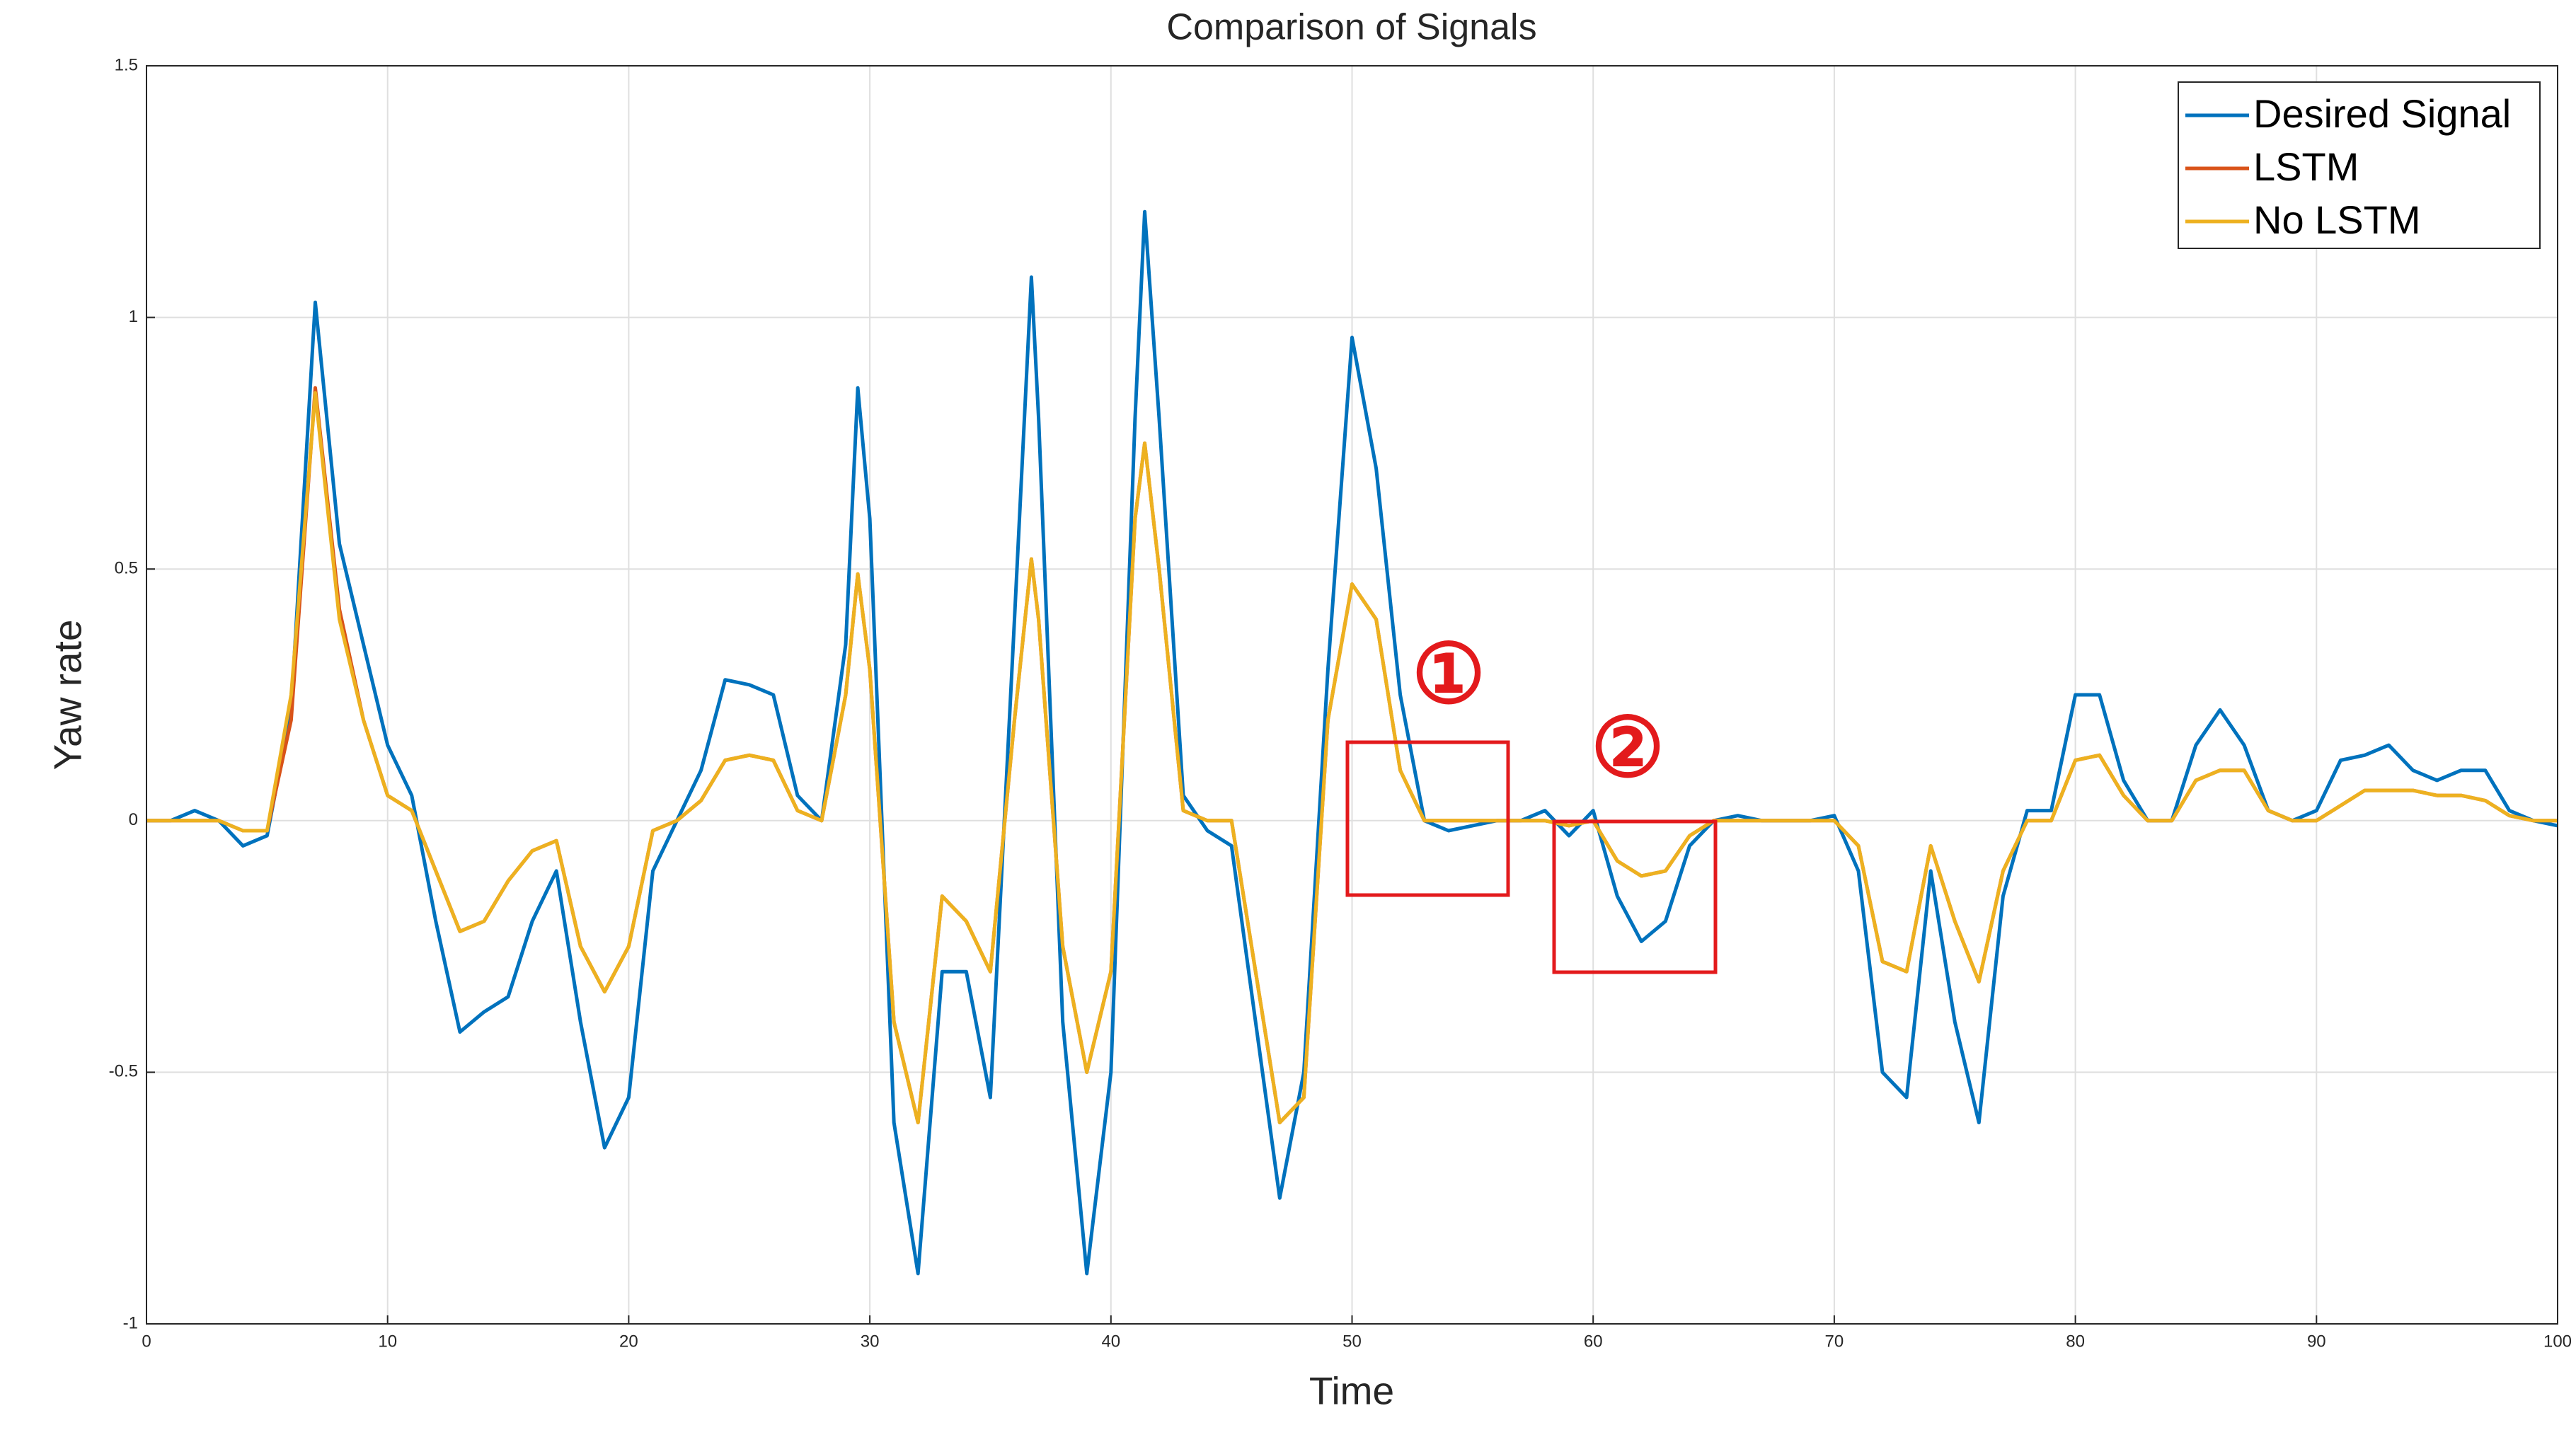  Describe the element at coordinates (1628, 748) in the screenshot. I see `annotation: ②` at that location.